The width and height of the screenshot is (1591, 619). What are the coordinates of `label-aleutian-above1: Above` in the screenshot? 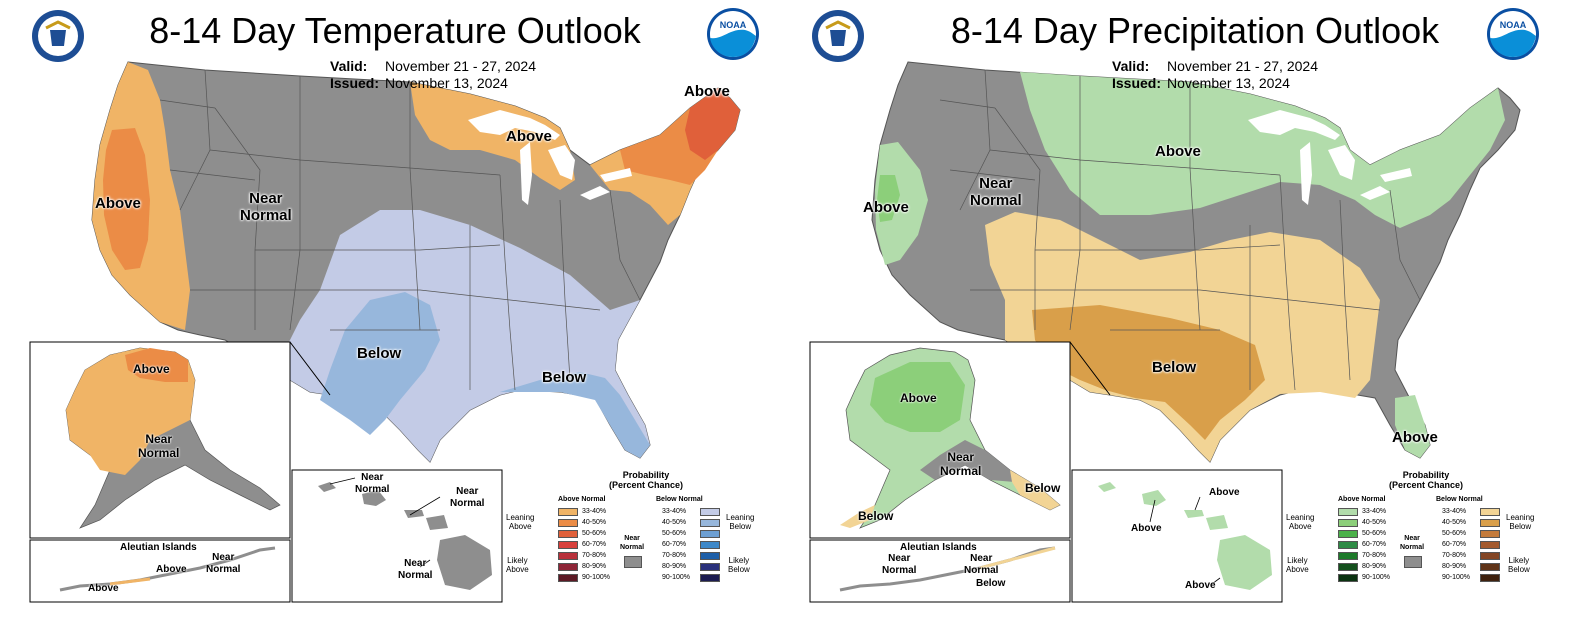 It's located at (103, 588).